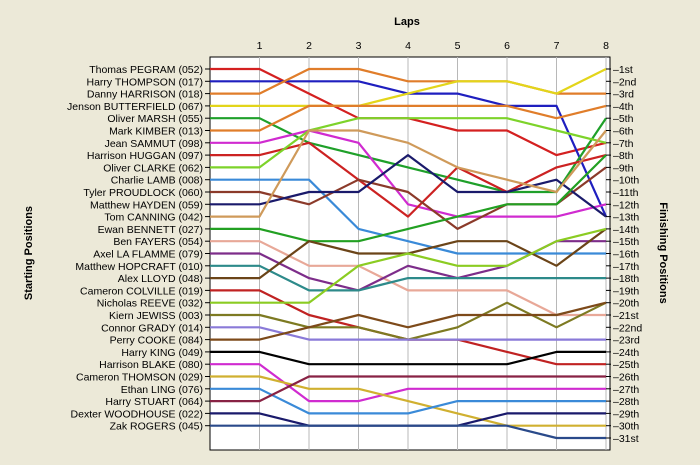  I want to click on finishing-position-label: –22nd, so click(627, 328).